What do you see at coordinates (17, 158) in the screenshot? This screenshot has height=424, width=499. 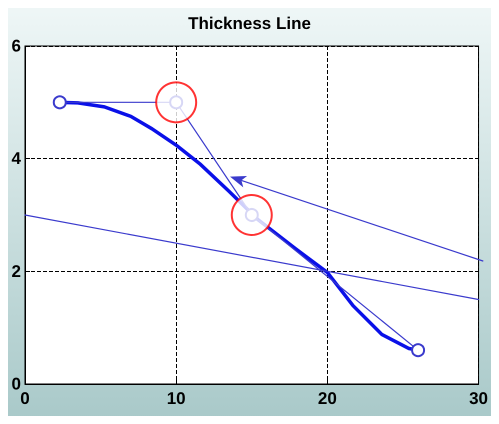 I see `y-tick-label: 4` at bounding box center [17, 158].